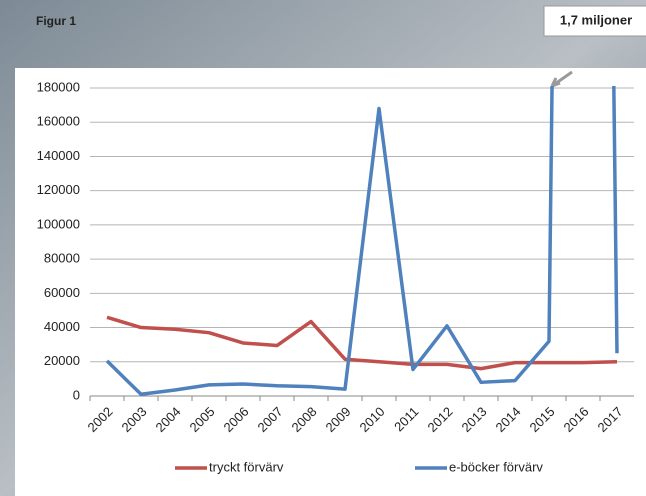  What do you see at coordinates (58, 86) in the screenshot?
I see `y-tick-label: 180000` at bounding box center [58, 86].